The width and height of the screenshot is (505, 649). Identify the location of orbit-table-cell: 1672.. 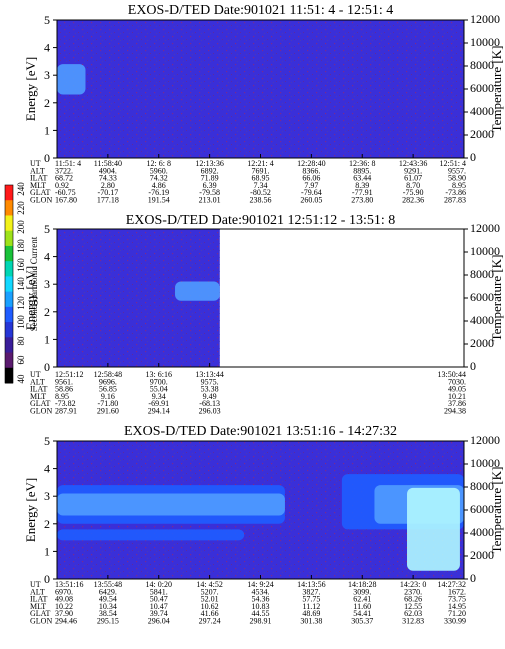
(457, 591).